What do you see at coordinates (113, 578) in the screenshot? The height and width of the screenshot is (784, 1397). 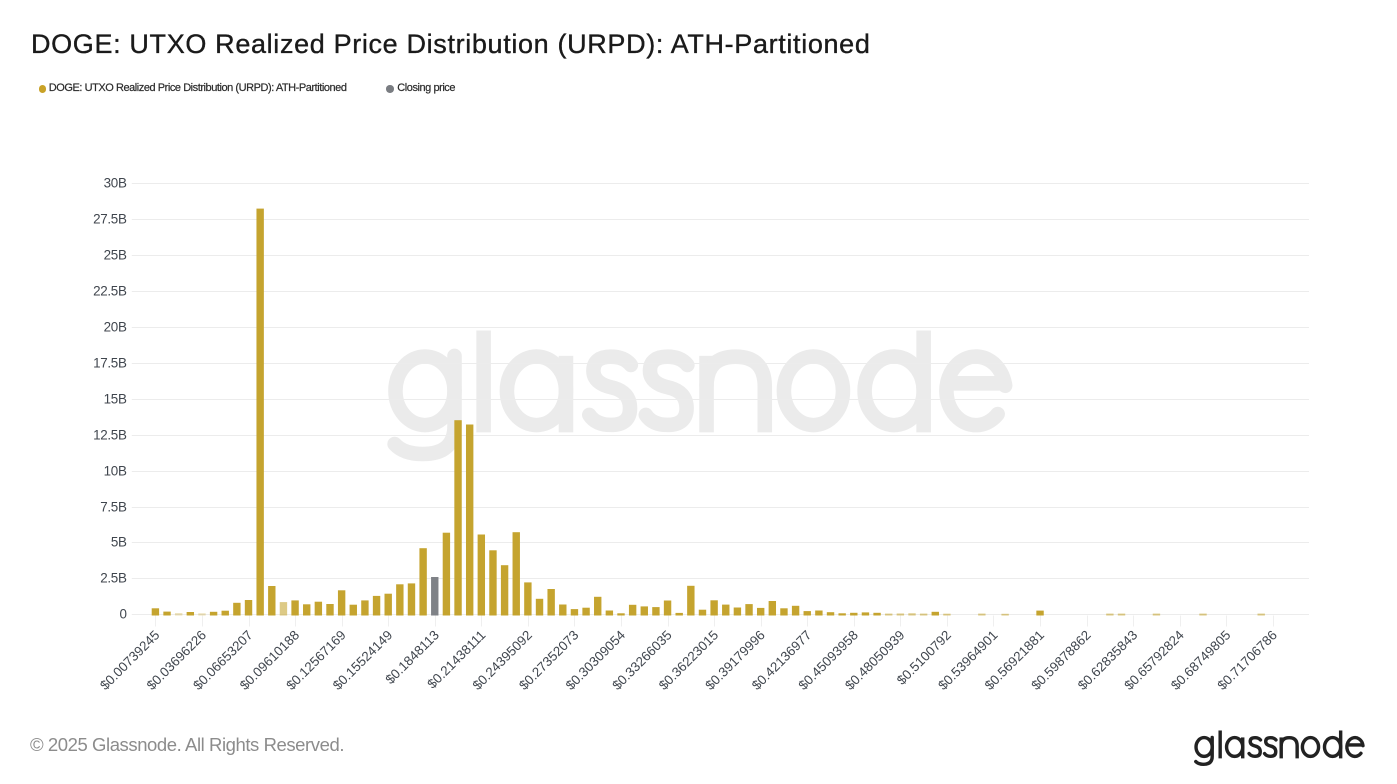 I see `svg-text: 2.5B` at bounding box center [113, 578].